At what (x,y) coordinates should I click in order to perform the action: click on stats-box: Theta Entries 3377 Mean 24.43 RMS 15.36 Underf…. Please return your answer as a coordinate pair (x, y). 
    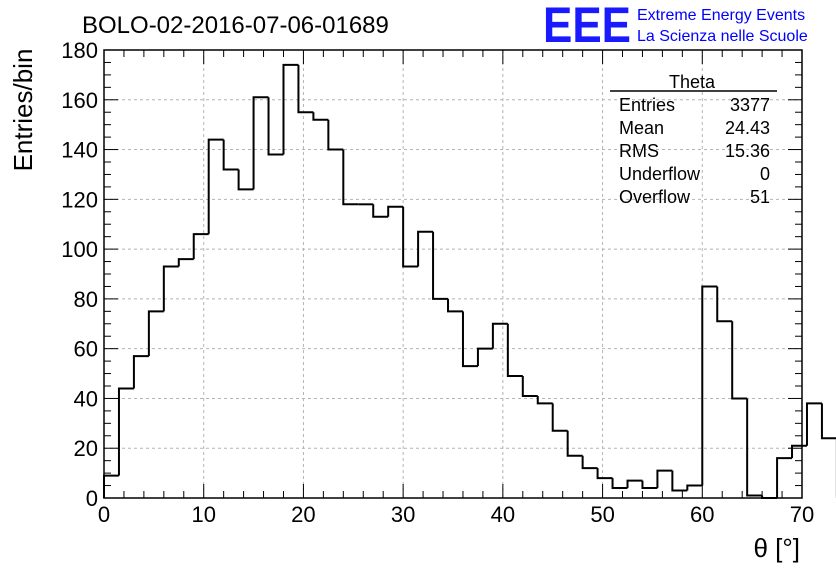
    Looking at the image, I should click on (693, 139).